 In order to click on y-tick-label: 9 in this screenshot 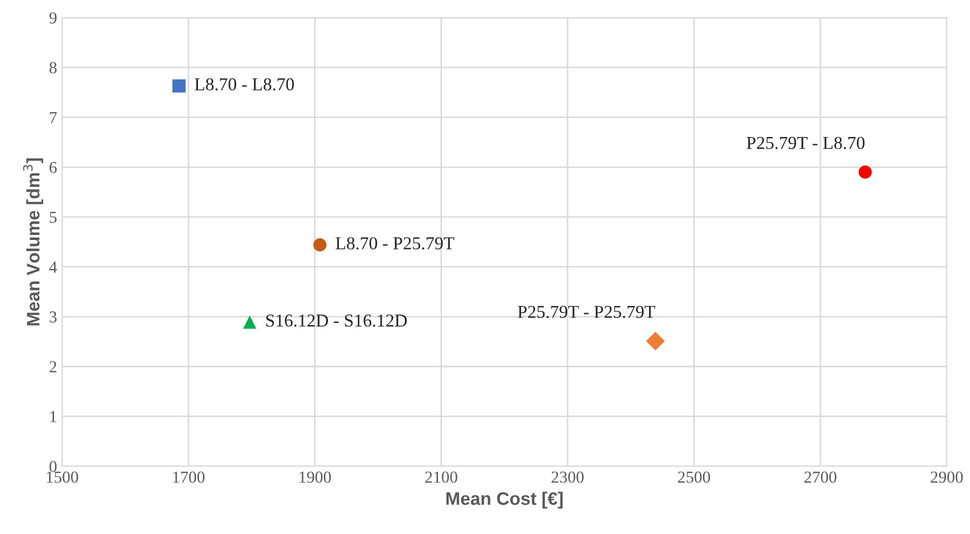, I will do `click(53, 18)`.